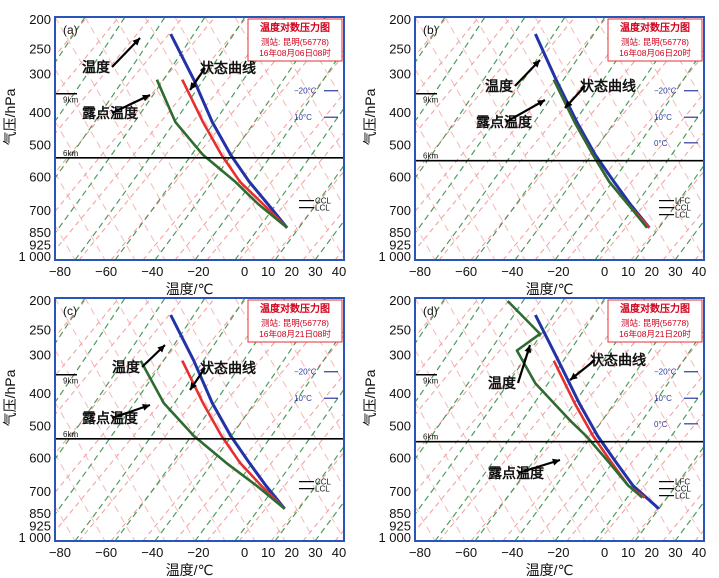 This screenshot has width=719, height=578. I want to click on annotation-label: 温度, so click(502, 383).